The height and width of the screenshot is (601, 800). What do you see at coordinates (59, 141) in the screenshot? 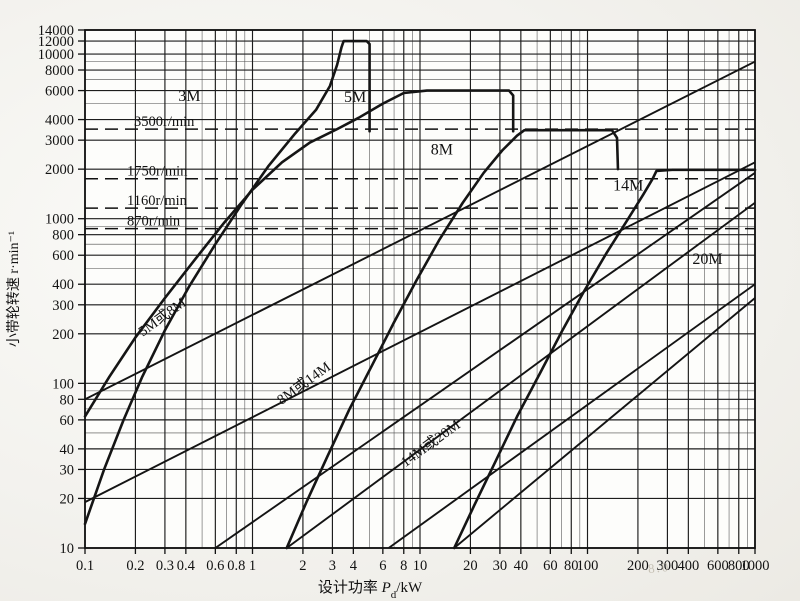
I see `y-tick-label-6: 3000` at bounding box center [59, 141].